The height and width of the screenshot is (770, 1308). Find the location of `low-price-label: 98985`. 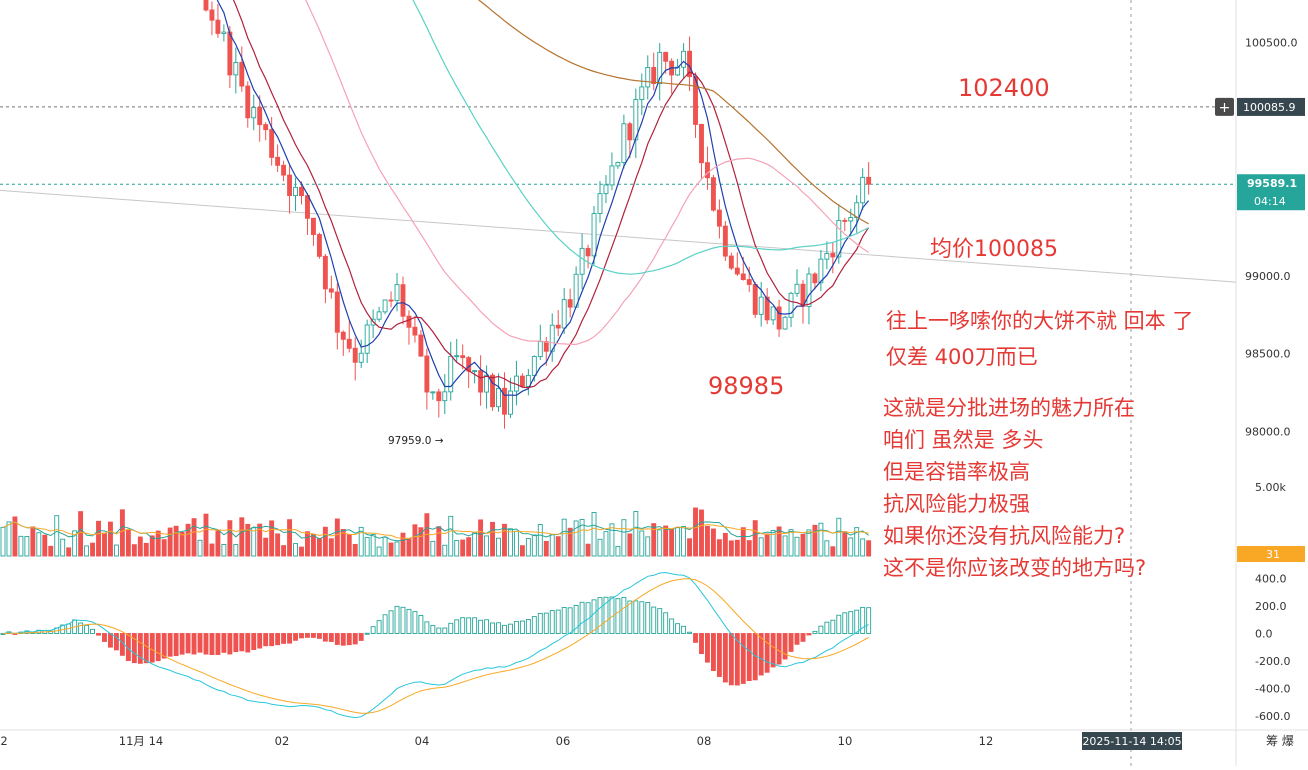

low-price-label: 98985 is located at coordinates (746, 386).